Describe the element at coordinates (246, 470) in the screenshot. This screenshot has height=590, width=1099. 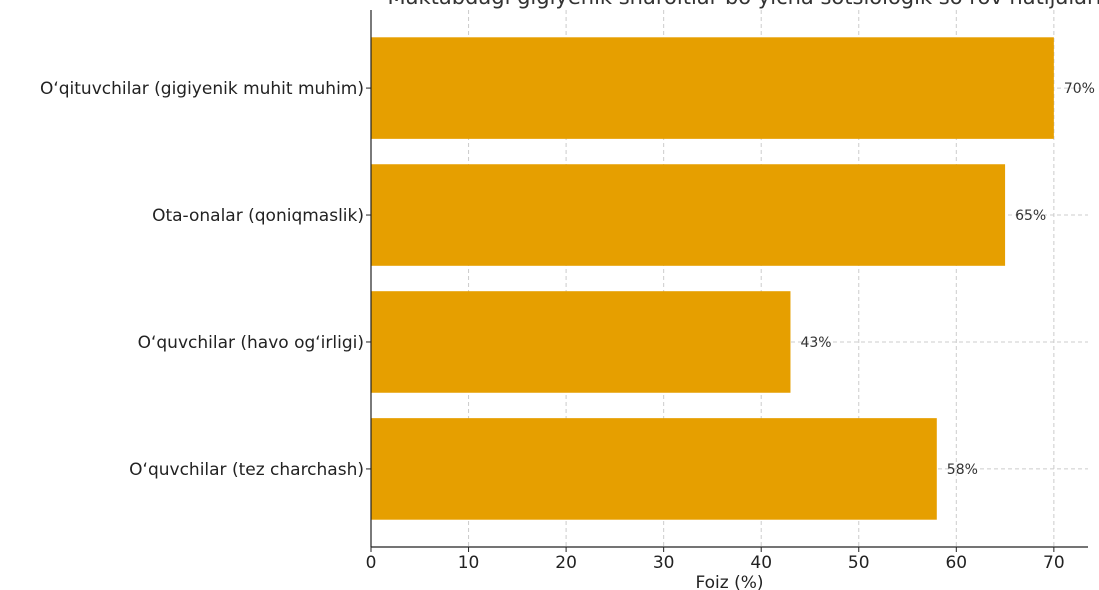
I see `category-label: O‘quvchilar (tez charchash)` at that location.